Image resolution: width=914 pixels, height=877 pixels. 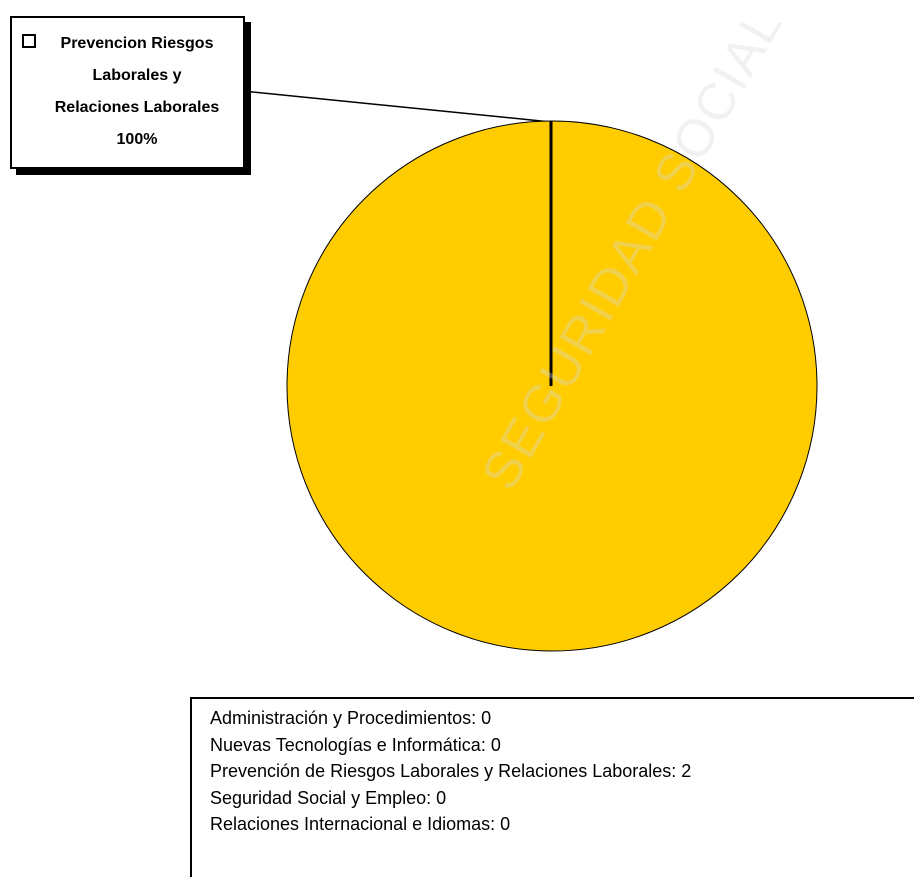 What do you see at coordinates (137, 107) in the screenshot?
I see `callout-line: Relaciones Laborales` at bounding box center [137, 107].